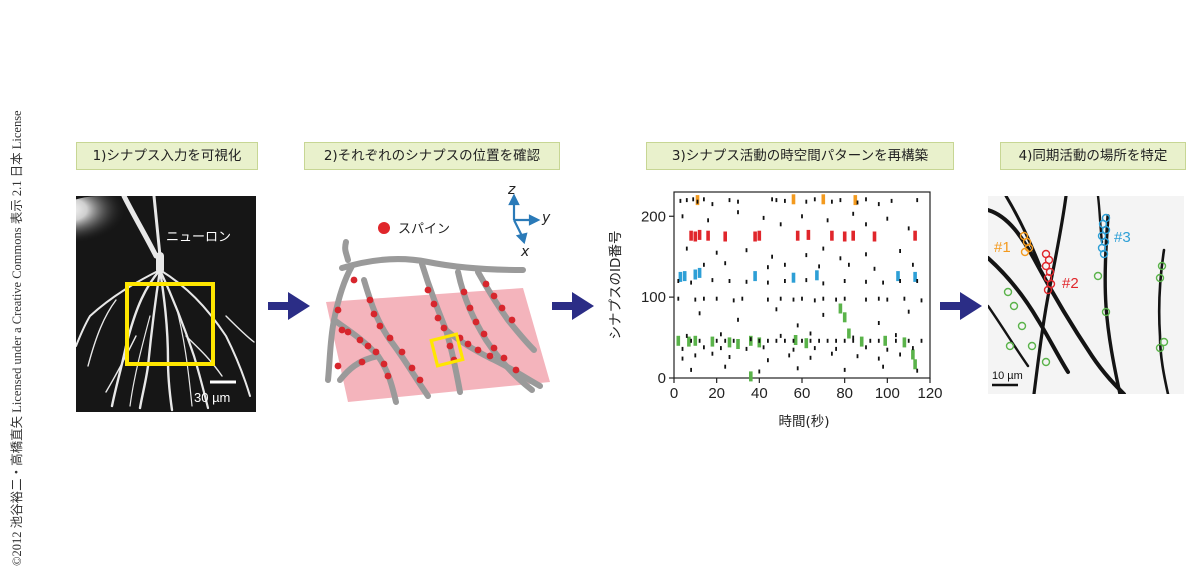  I want to click on raster-event-orange, so click(855, 200).